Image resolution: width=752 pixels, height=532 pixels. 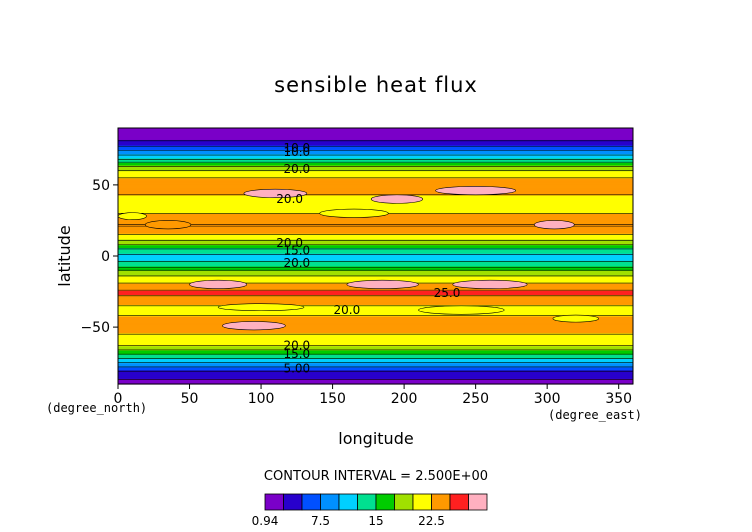 I want to click on colorbar: 0.94 7.5 15 22.5, so click(x=370, y=510).